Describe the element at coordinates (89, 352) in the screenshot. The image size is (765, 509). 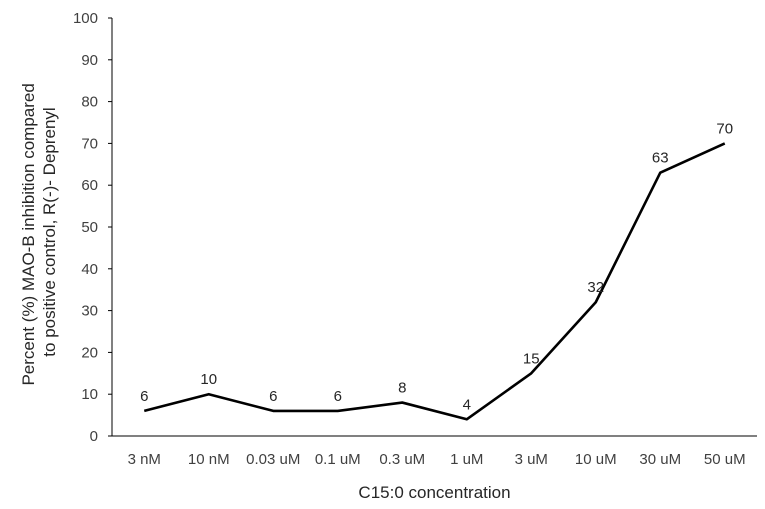
I see `y-tick-label: 20` at that location.